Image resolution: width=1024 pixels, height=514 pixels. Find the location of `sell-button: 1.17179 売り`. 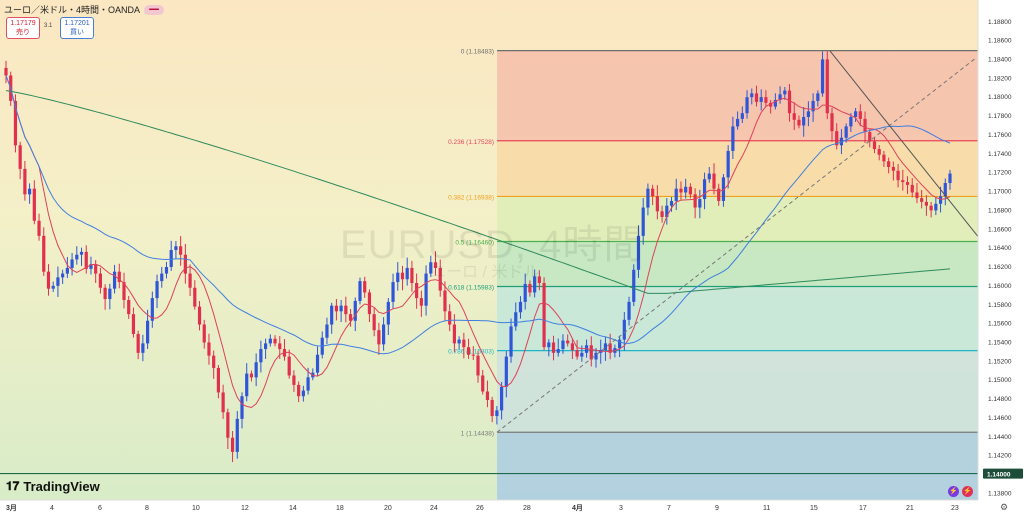

sell-button: 1.17179 売り is located at coordinates (23, 28).